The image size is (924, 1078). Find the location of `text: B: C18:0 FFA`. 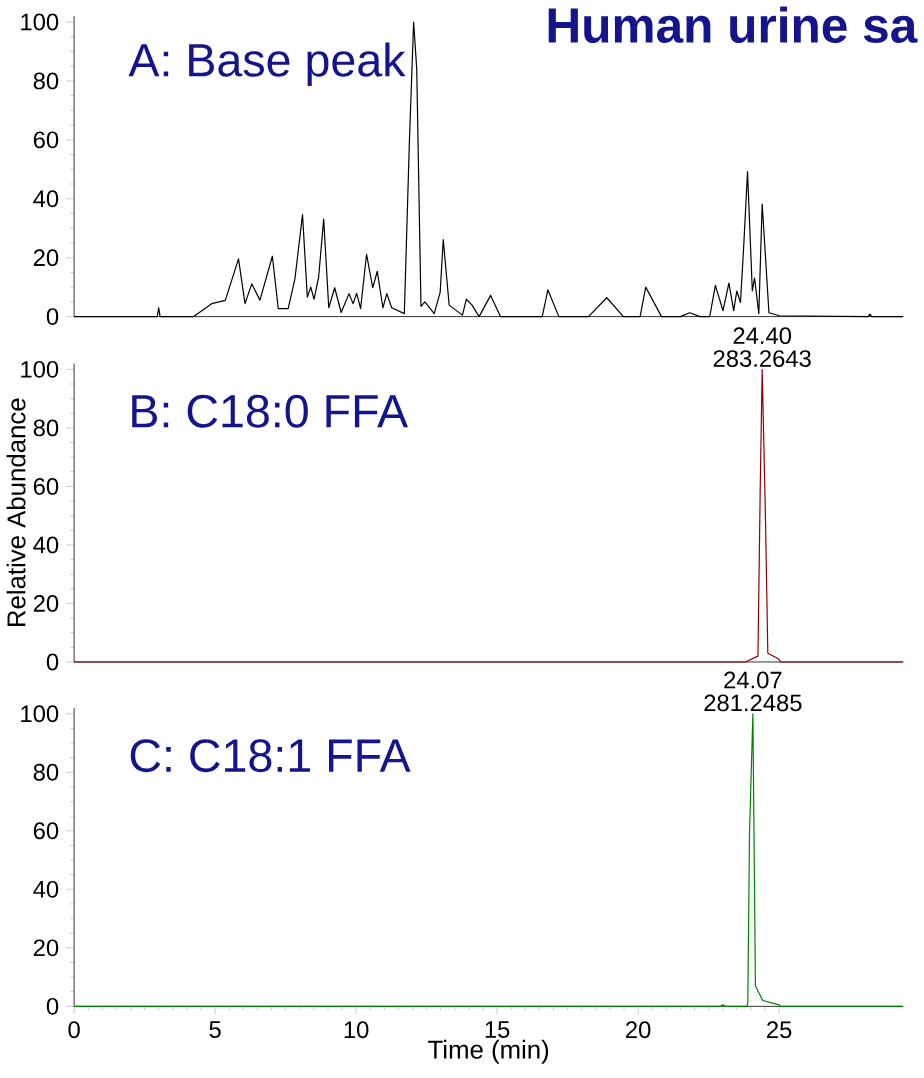

text: B: C18:0 FFA is located at coordinates (270, 411).